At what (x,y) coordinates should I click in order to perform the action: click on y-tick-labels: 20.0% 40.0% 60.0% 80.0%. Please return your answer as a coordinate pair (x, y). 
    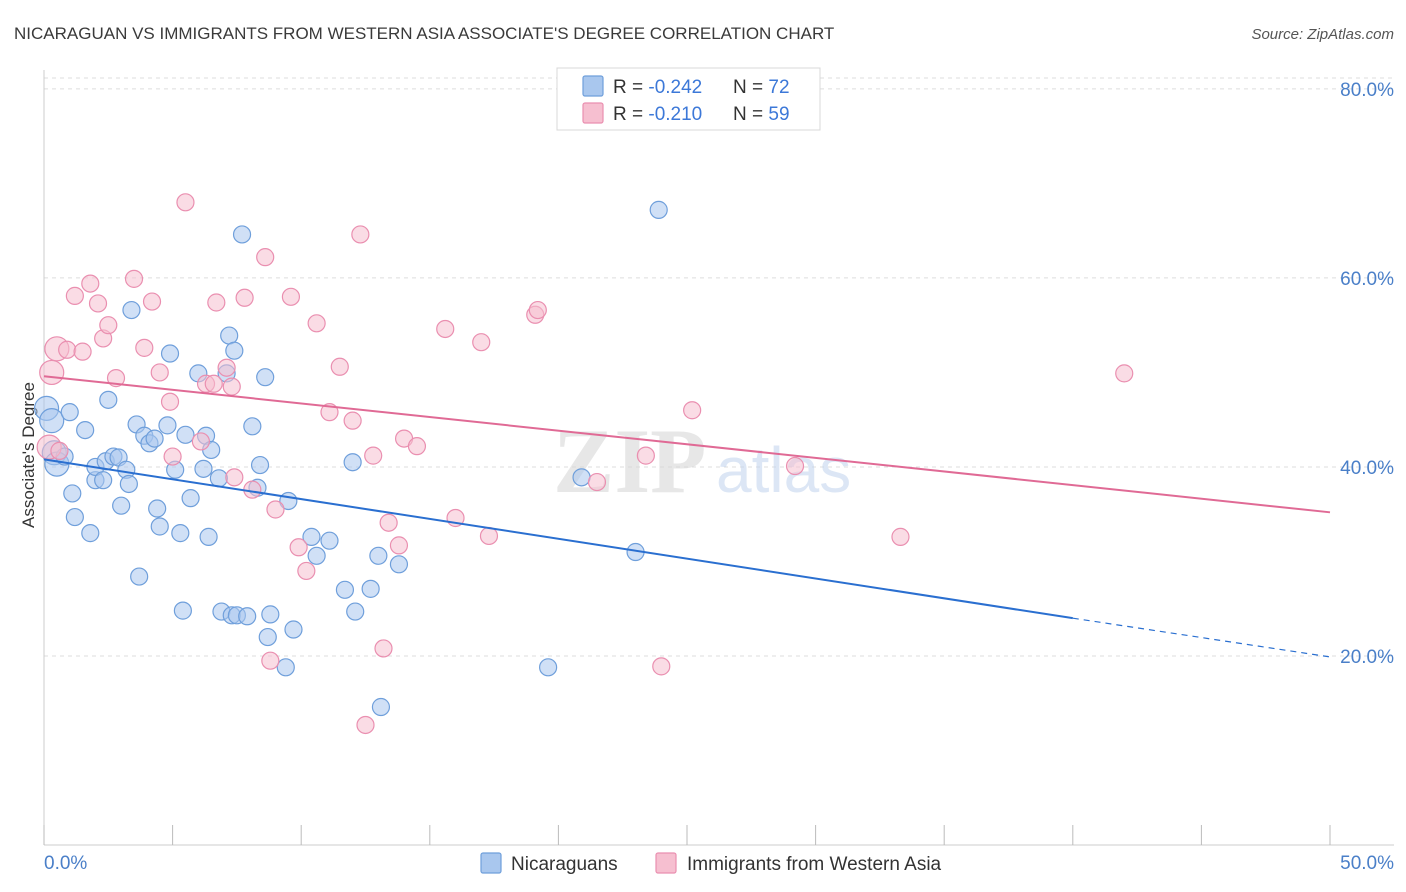
    Looking at the image, I should click on (1367, 374).